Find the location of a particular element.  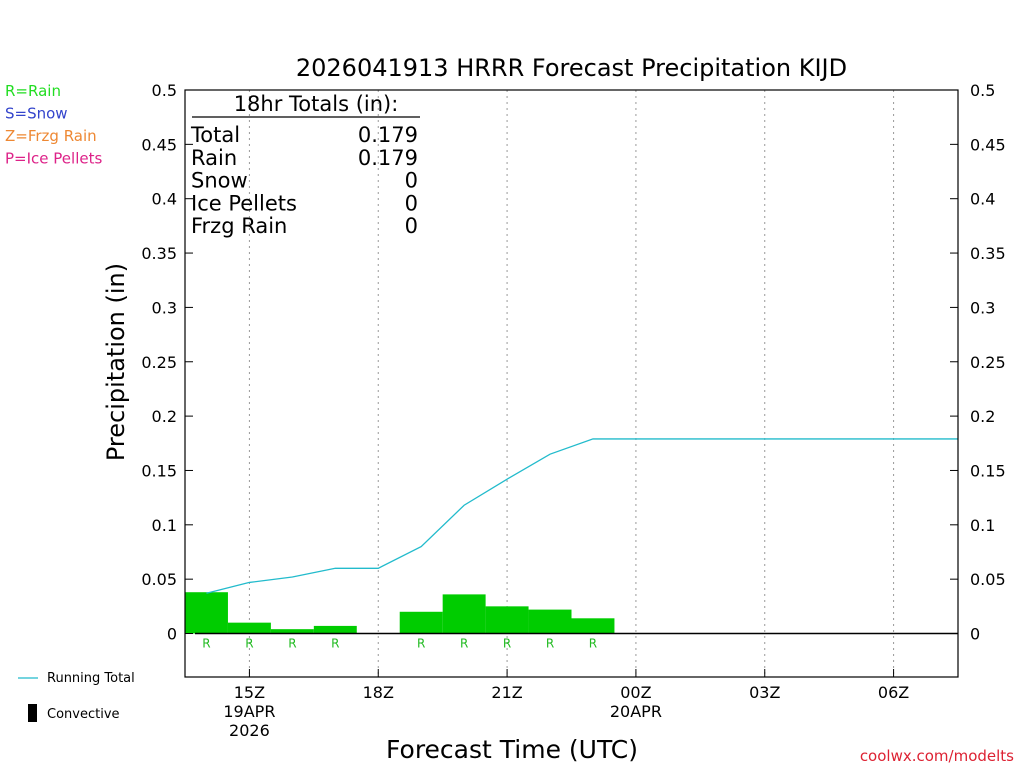

ptype-legend-item: Z=Frzg Rain is located at coordinates (51, 136).